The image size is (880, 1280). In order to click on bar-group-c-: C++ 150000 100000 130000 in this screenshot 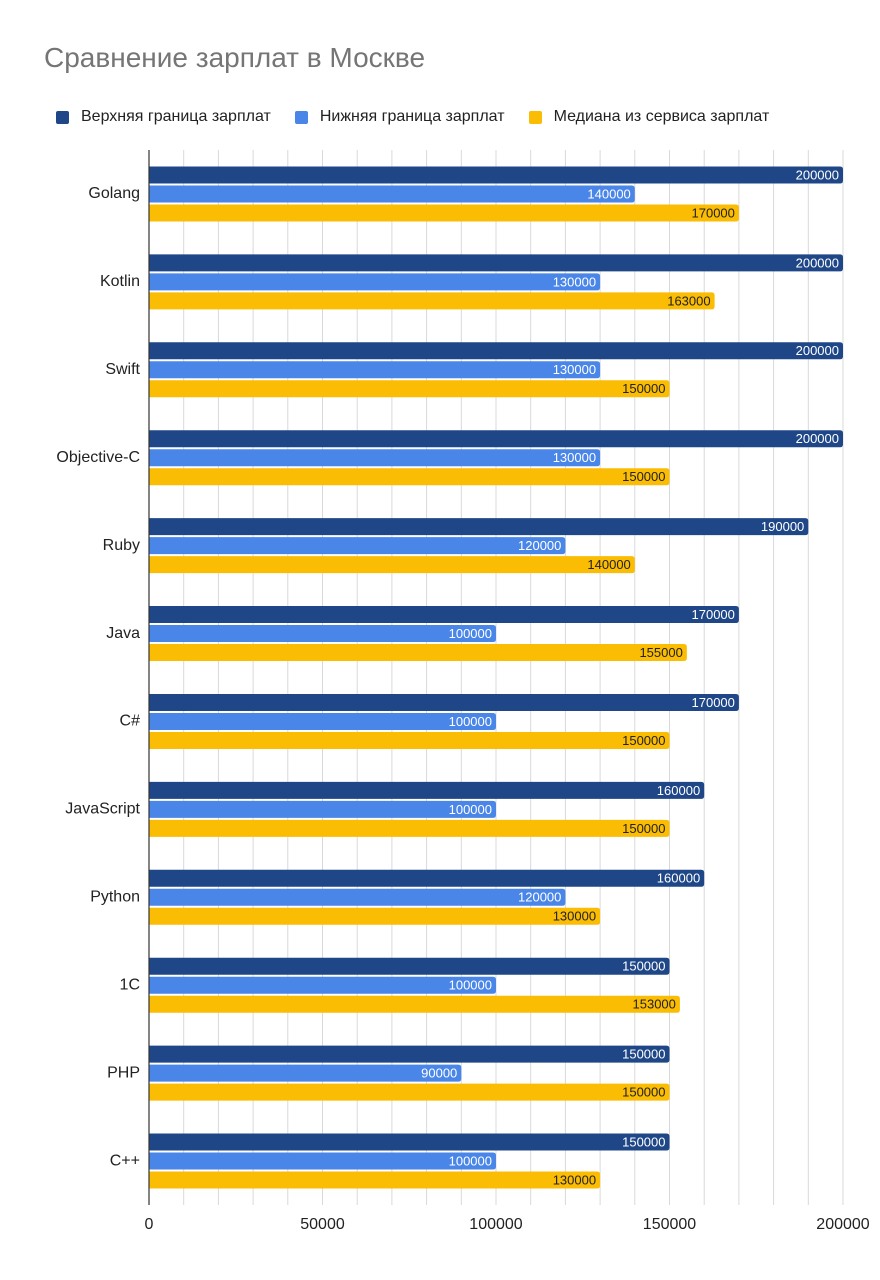, I will do `click(390, 1161)`.